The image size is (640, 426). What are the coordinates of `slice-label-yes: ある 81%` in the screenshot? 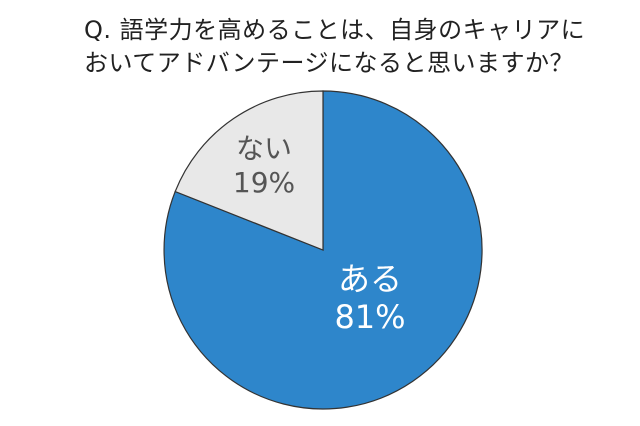 It's located at (370, 298).